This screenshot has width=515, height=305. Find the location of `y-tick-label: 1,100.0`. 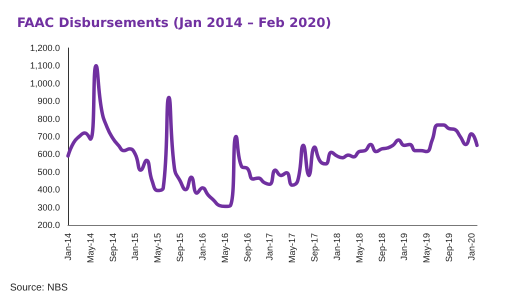

y-tick-label: 1,100.0 is located at coordinates (45, 65).